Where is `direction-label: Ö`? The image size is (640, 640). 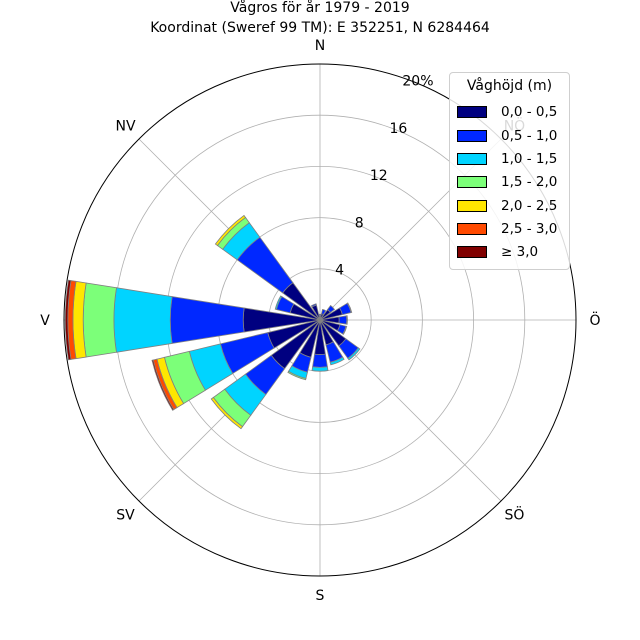 direction-label: Ö is located at coordinates (594, 320).